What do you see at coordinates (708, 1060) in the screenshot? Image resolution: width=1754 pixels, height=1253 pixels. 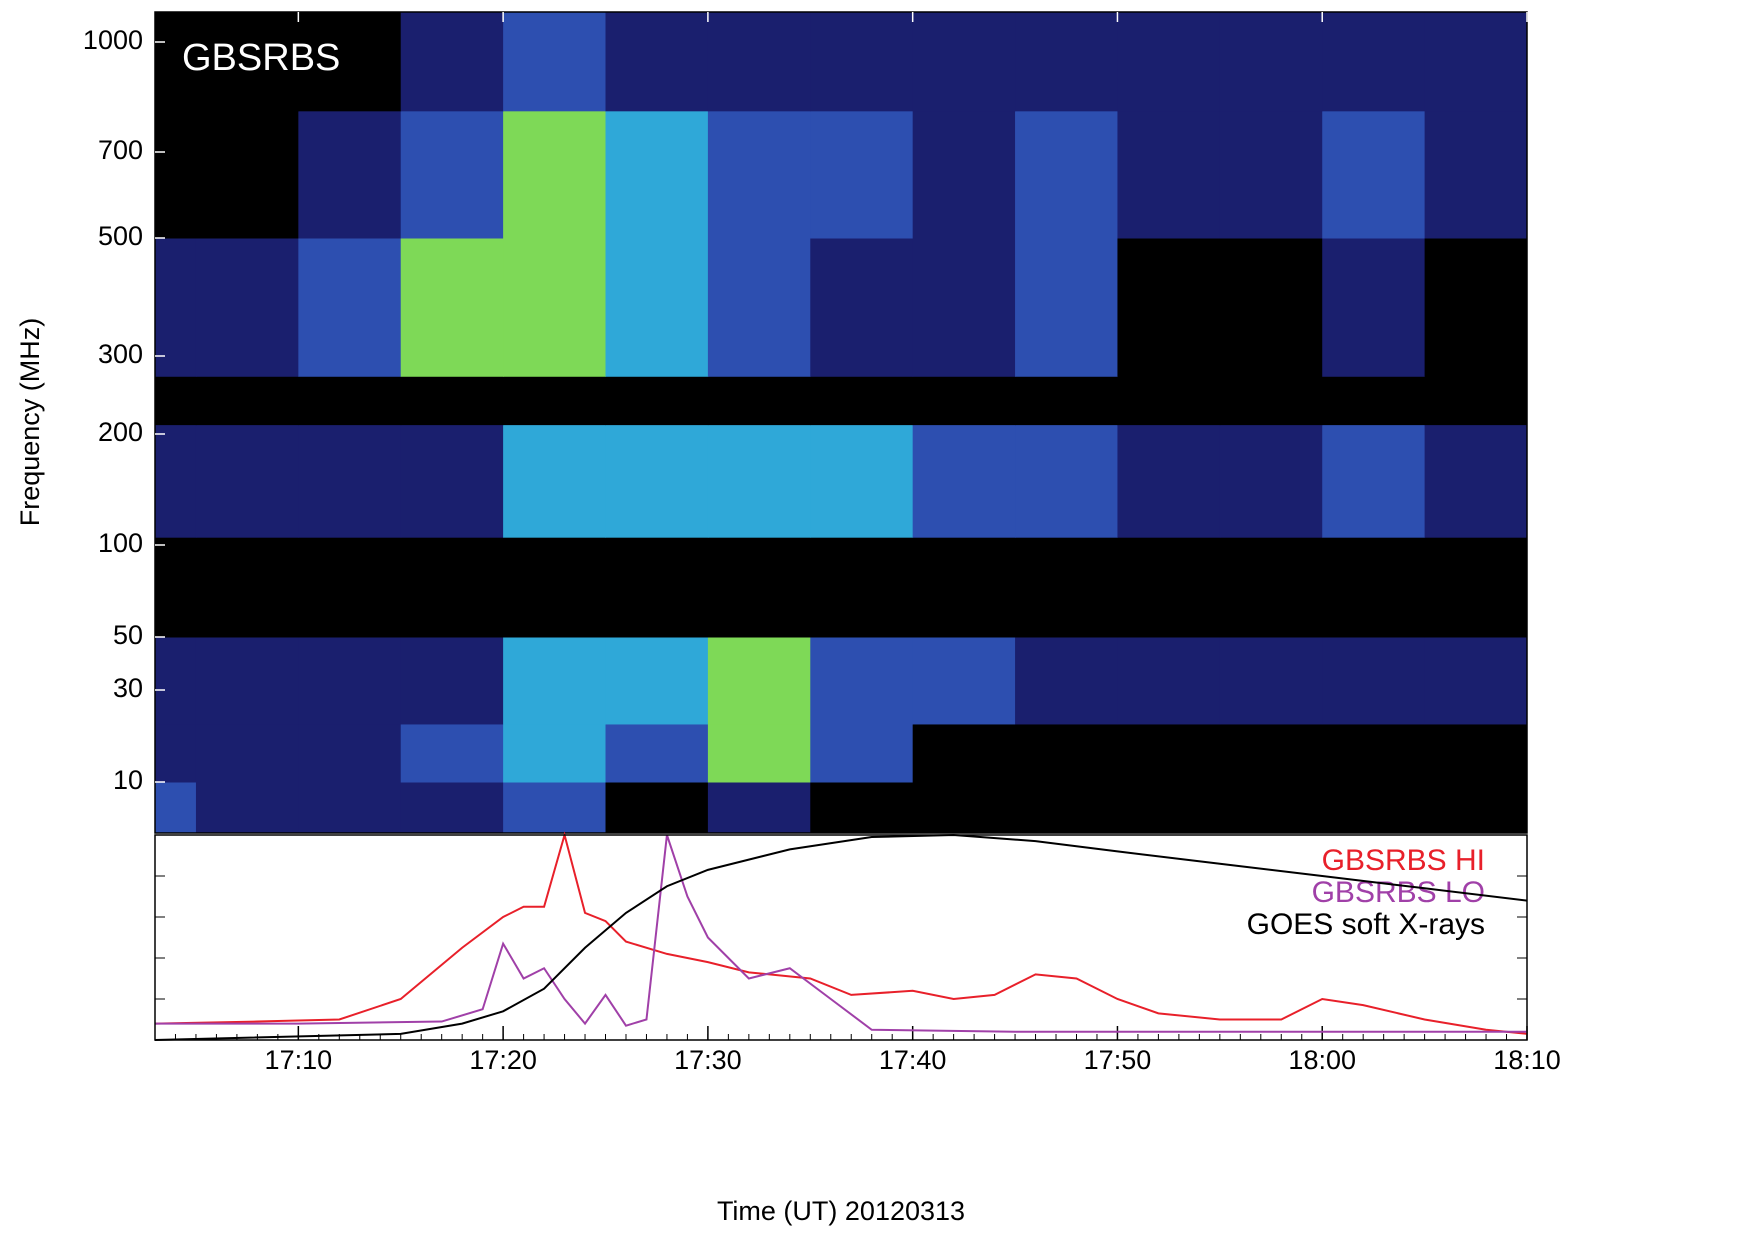 I see `x-tick-label: 17:30` at bounding box center [708, 1060].